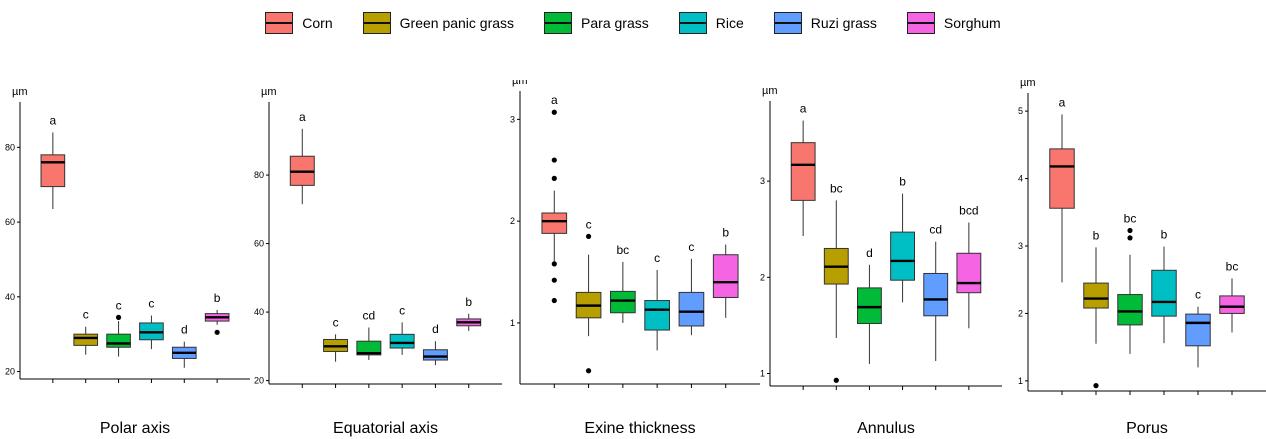 Image resolution: width=1266 pixels, height=439 pixels. I want to click on legend-label: Corn, so click(317, 23).